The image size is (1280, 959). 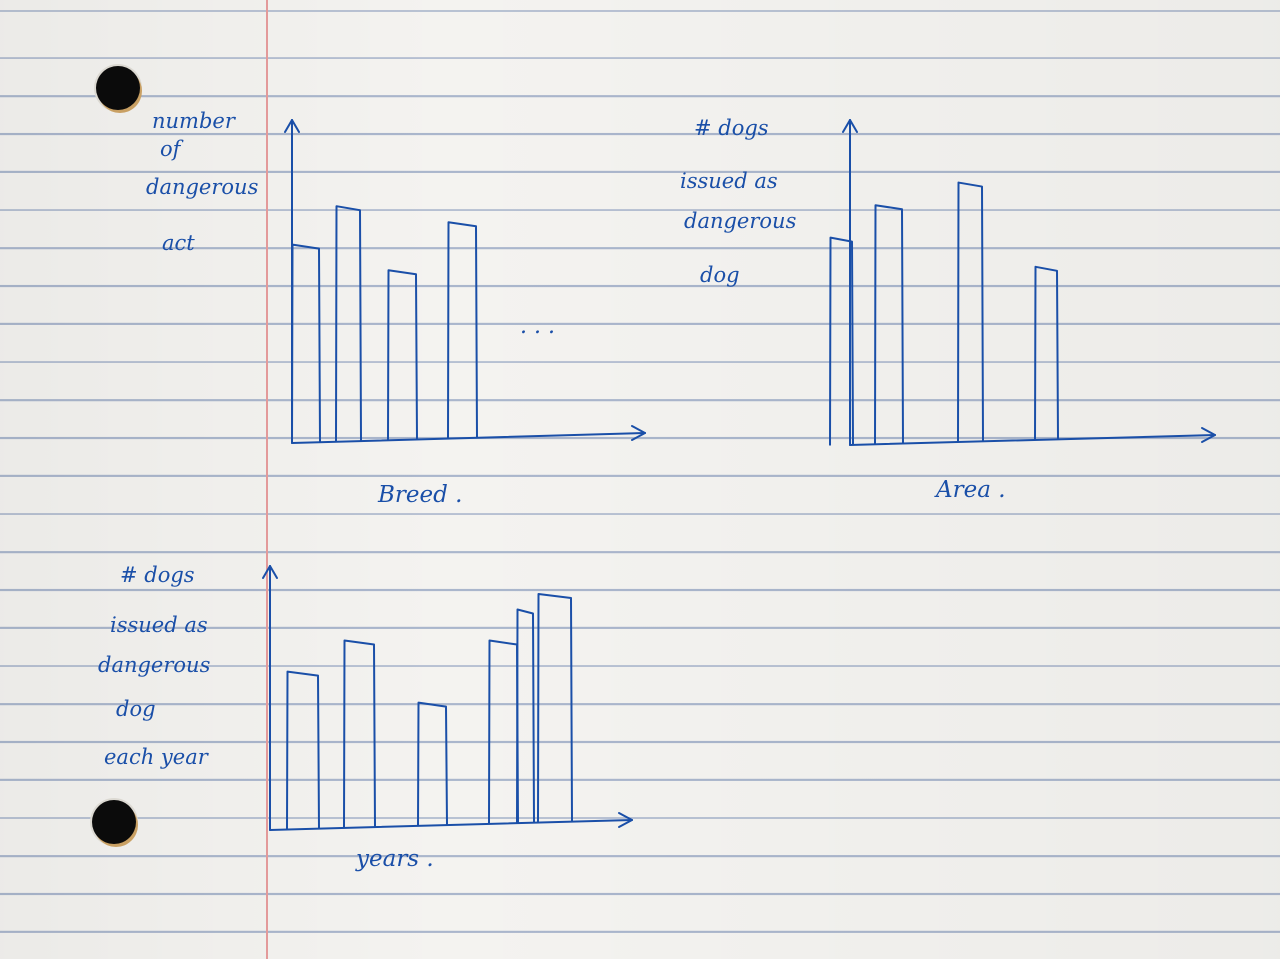 I want to click on chart-breed-xlabel: Breed ., so click(x=419, y=495).